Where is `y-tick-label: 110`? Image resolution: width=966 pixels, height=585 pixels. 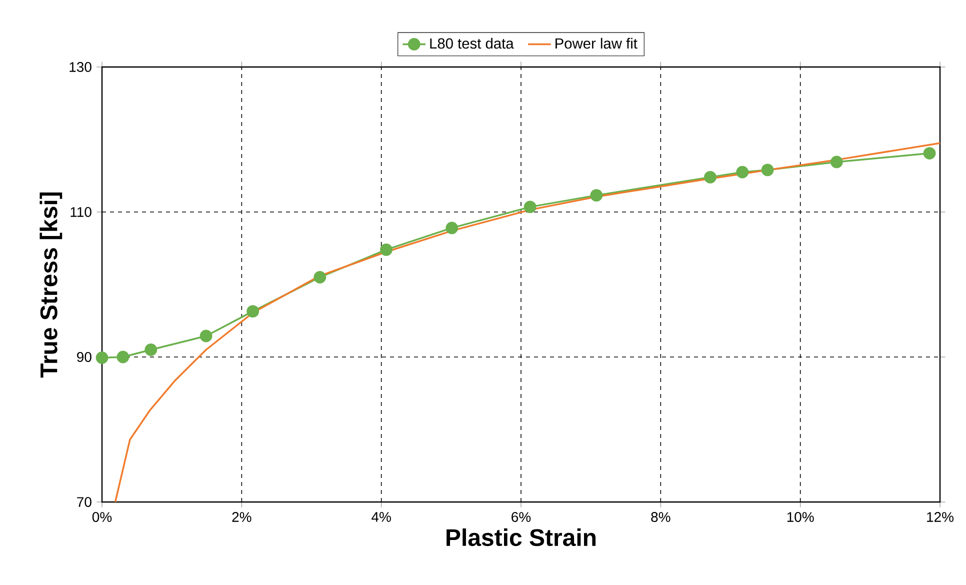
y-tick-label: 110 is located at coordinates (81, 212).